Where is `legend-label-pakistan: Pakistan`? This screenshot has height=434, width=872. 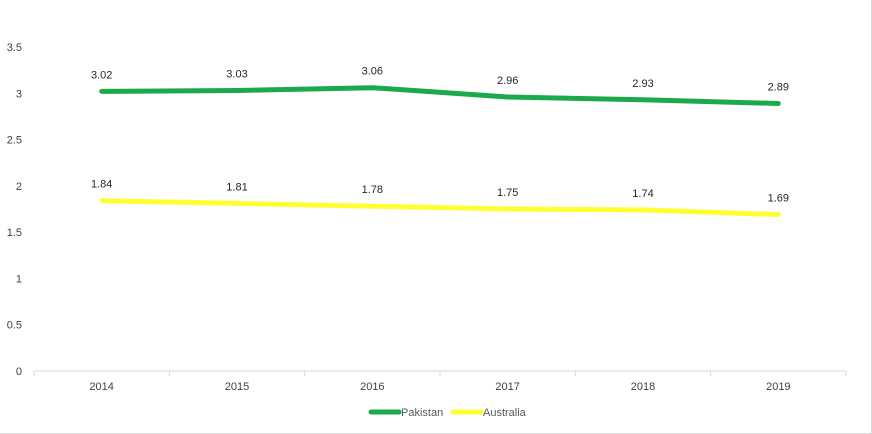
legend-label-pakistan: Pakistan is located at coordinates (422, 413).